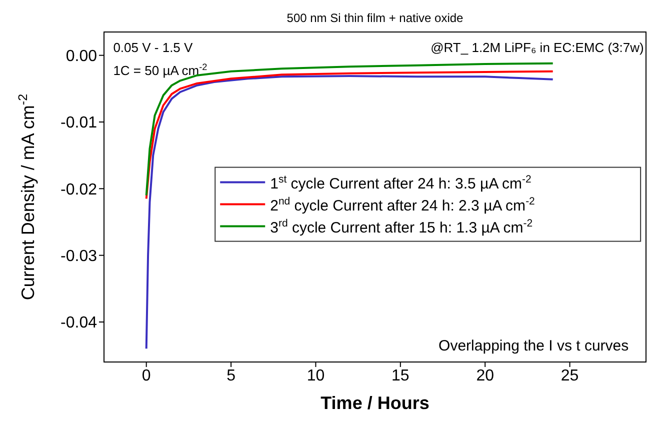  I want to click on x-tick-label: 0, so click(146, 375).